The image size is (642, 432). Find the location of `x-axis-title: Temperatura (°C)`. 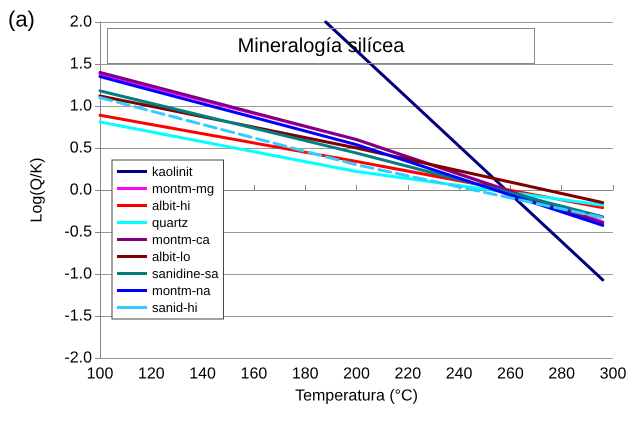

x-axis-title: Temperatura (°C) is located at coordinates (356, 396).